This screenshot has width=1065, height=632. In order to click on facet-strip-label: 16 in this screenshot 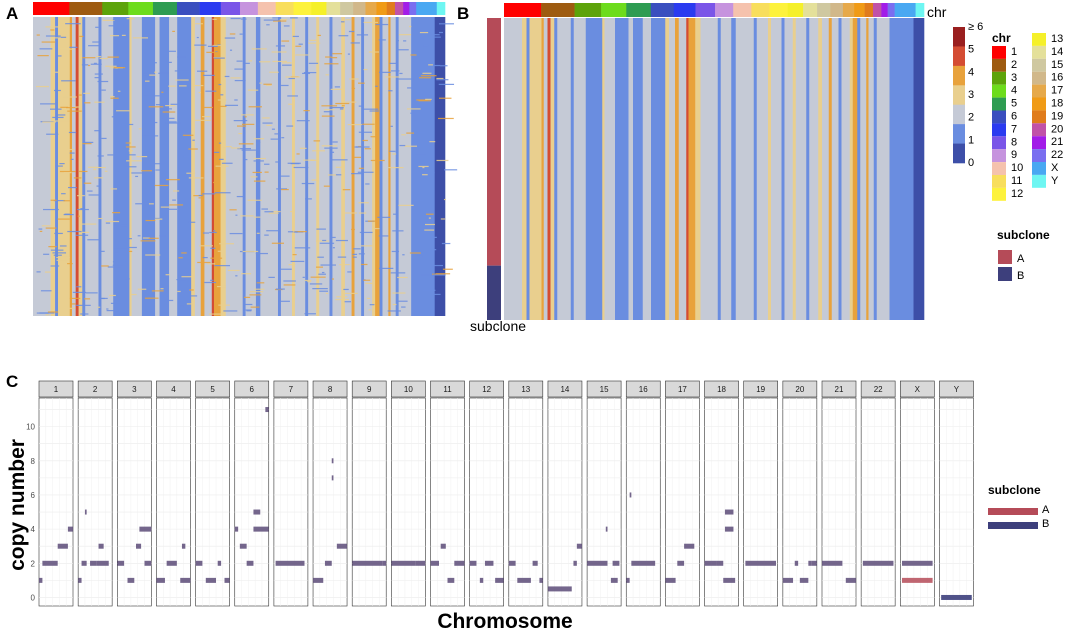, I will do `click(643, 389)`.